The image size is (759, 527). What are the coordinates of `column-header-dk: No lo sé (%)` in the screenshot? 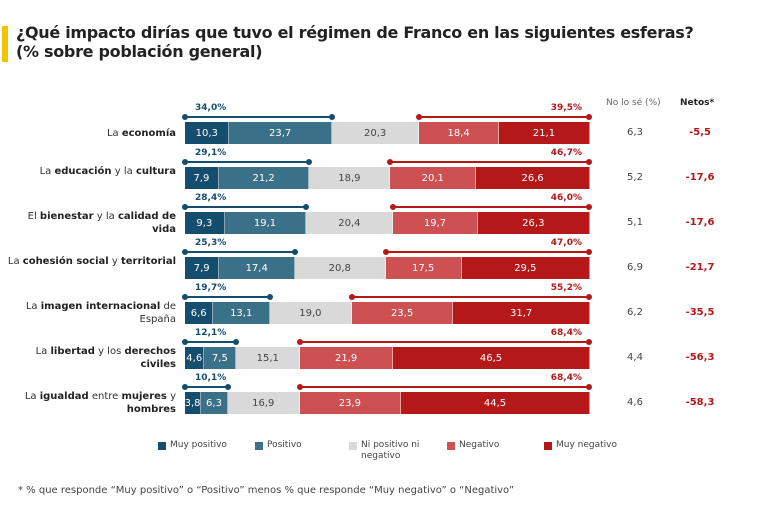 It's located at (633, 103).